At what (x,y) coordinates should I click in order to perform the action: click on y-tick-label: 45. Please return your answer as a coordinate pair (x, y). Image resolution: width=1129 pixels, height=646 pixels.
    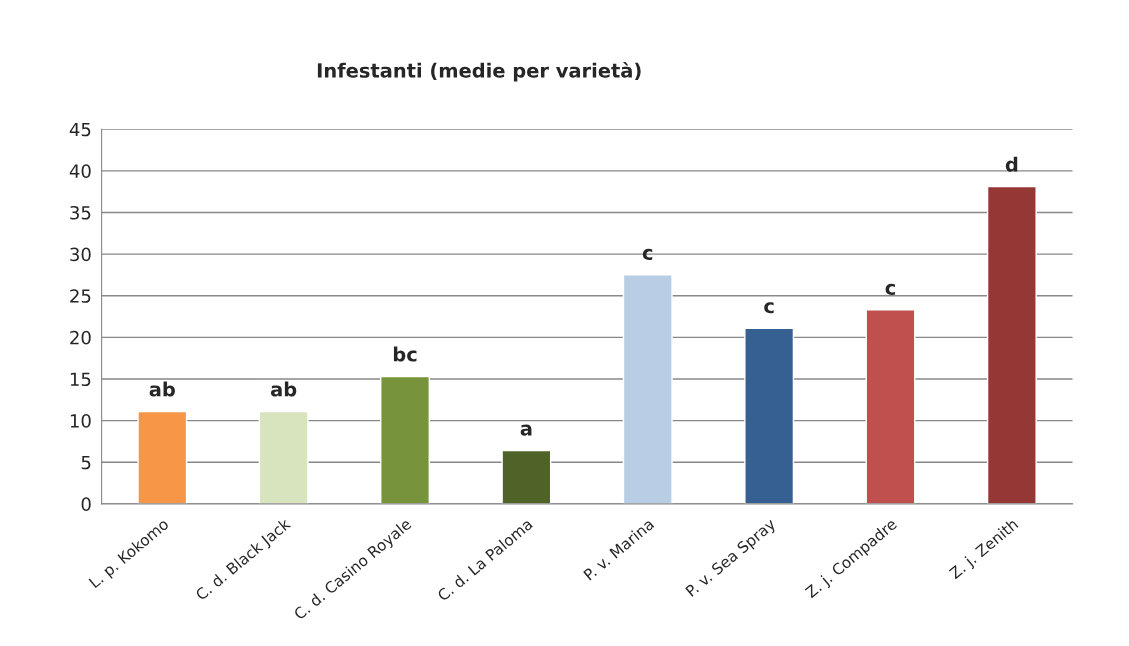
    Looking at the image, I should click on (80, 129).